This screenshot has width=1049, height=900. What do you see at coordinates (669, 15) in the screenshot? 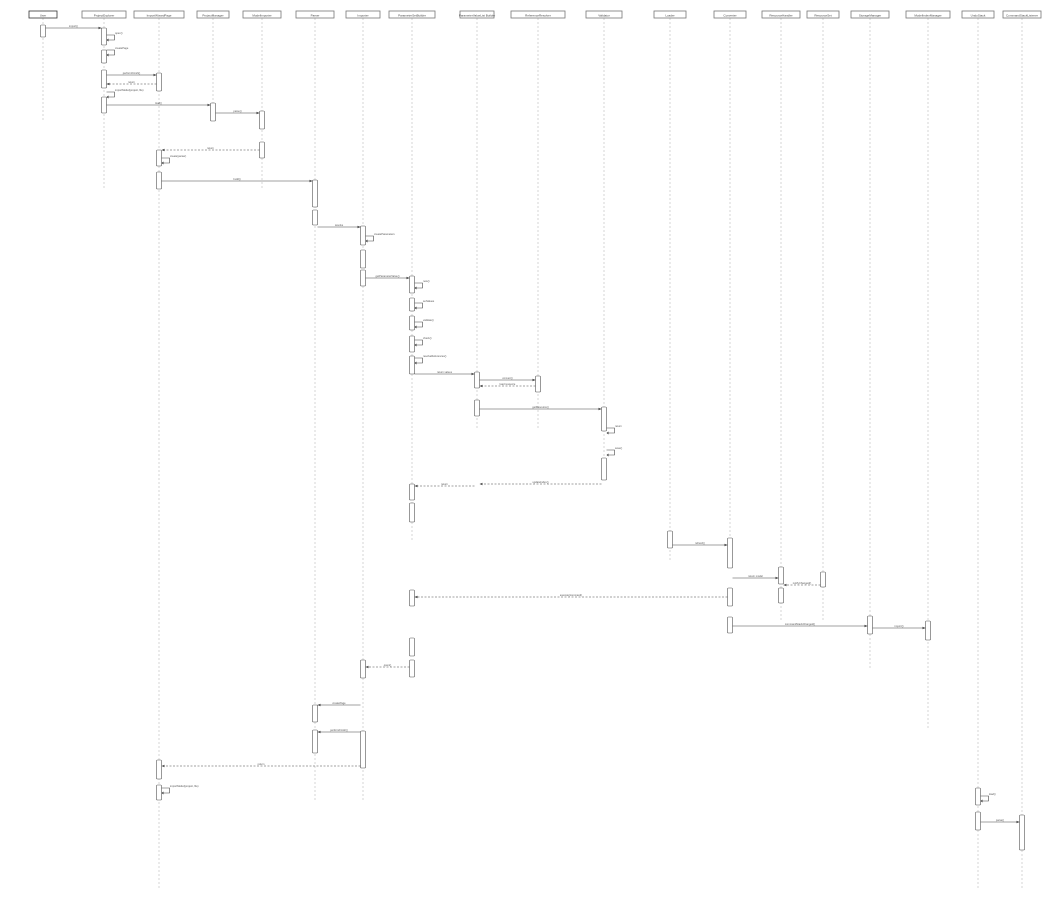
I see `participant-label: Loader` at bounding box center [669, 15].